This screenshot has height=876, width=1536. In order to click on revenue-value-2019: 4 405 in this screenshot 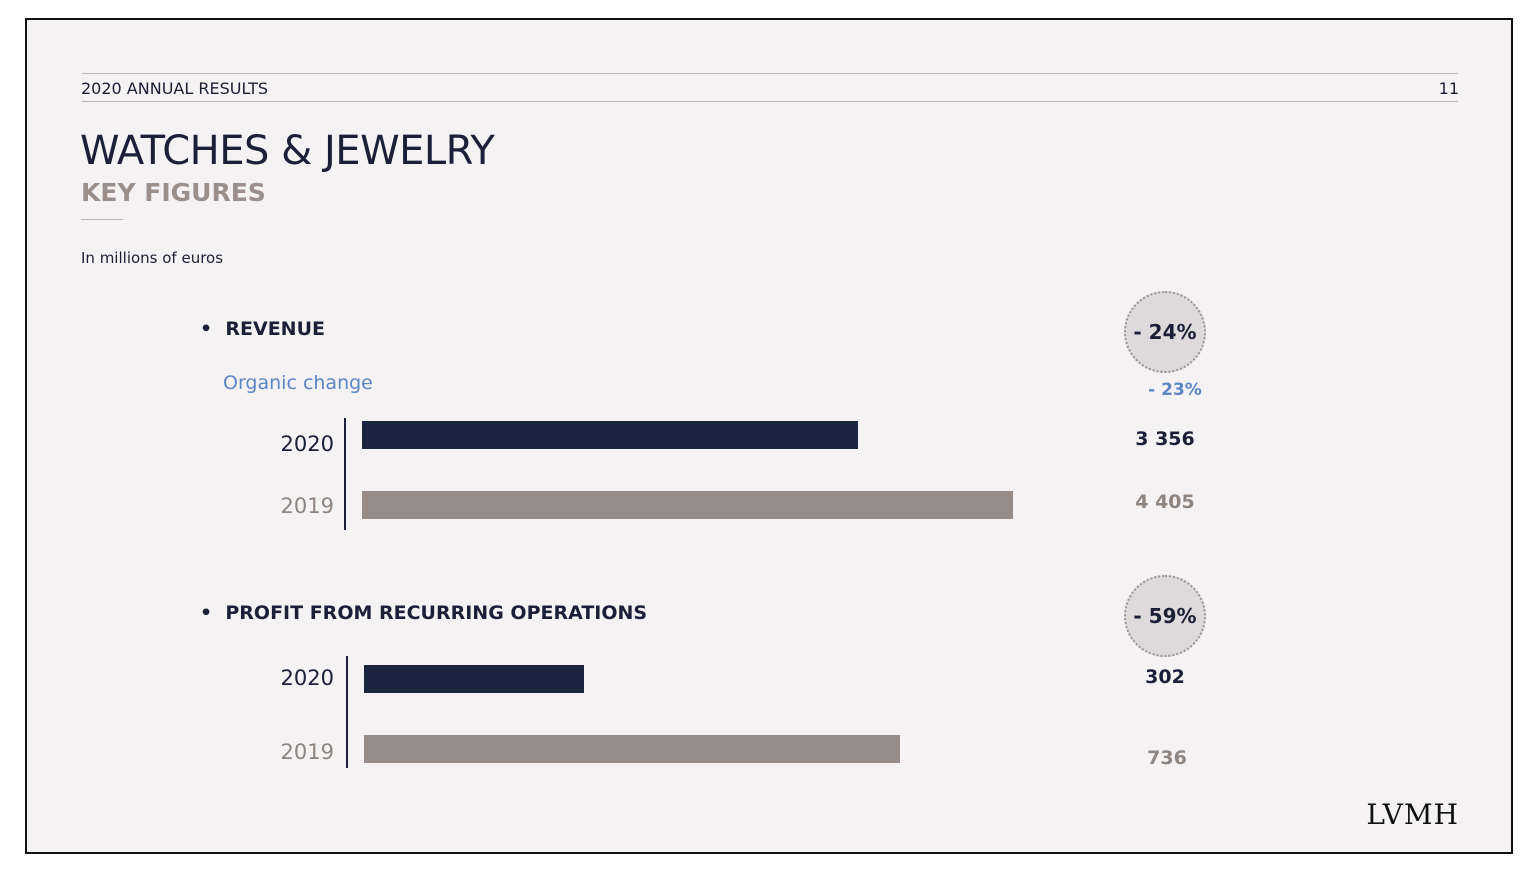, I will do `click(1165, 502)`.